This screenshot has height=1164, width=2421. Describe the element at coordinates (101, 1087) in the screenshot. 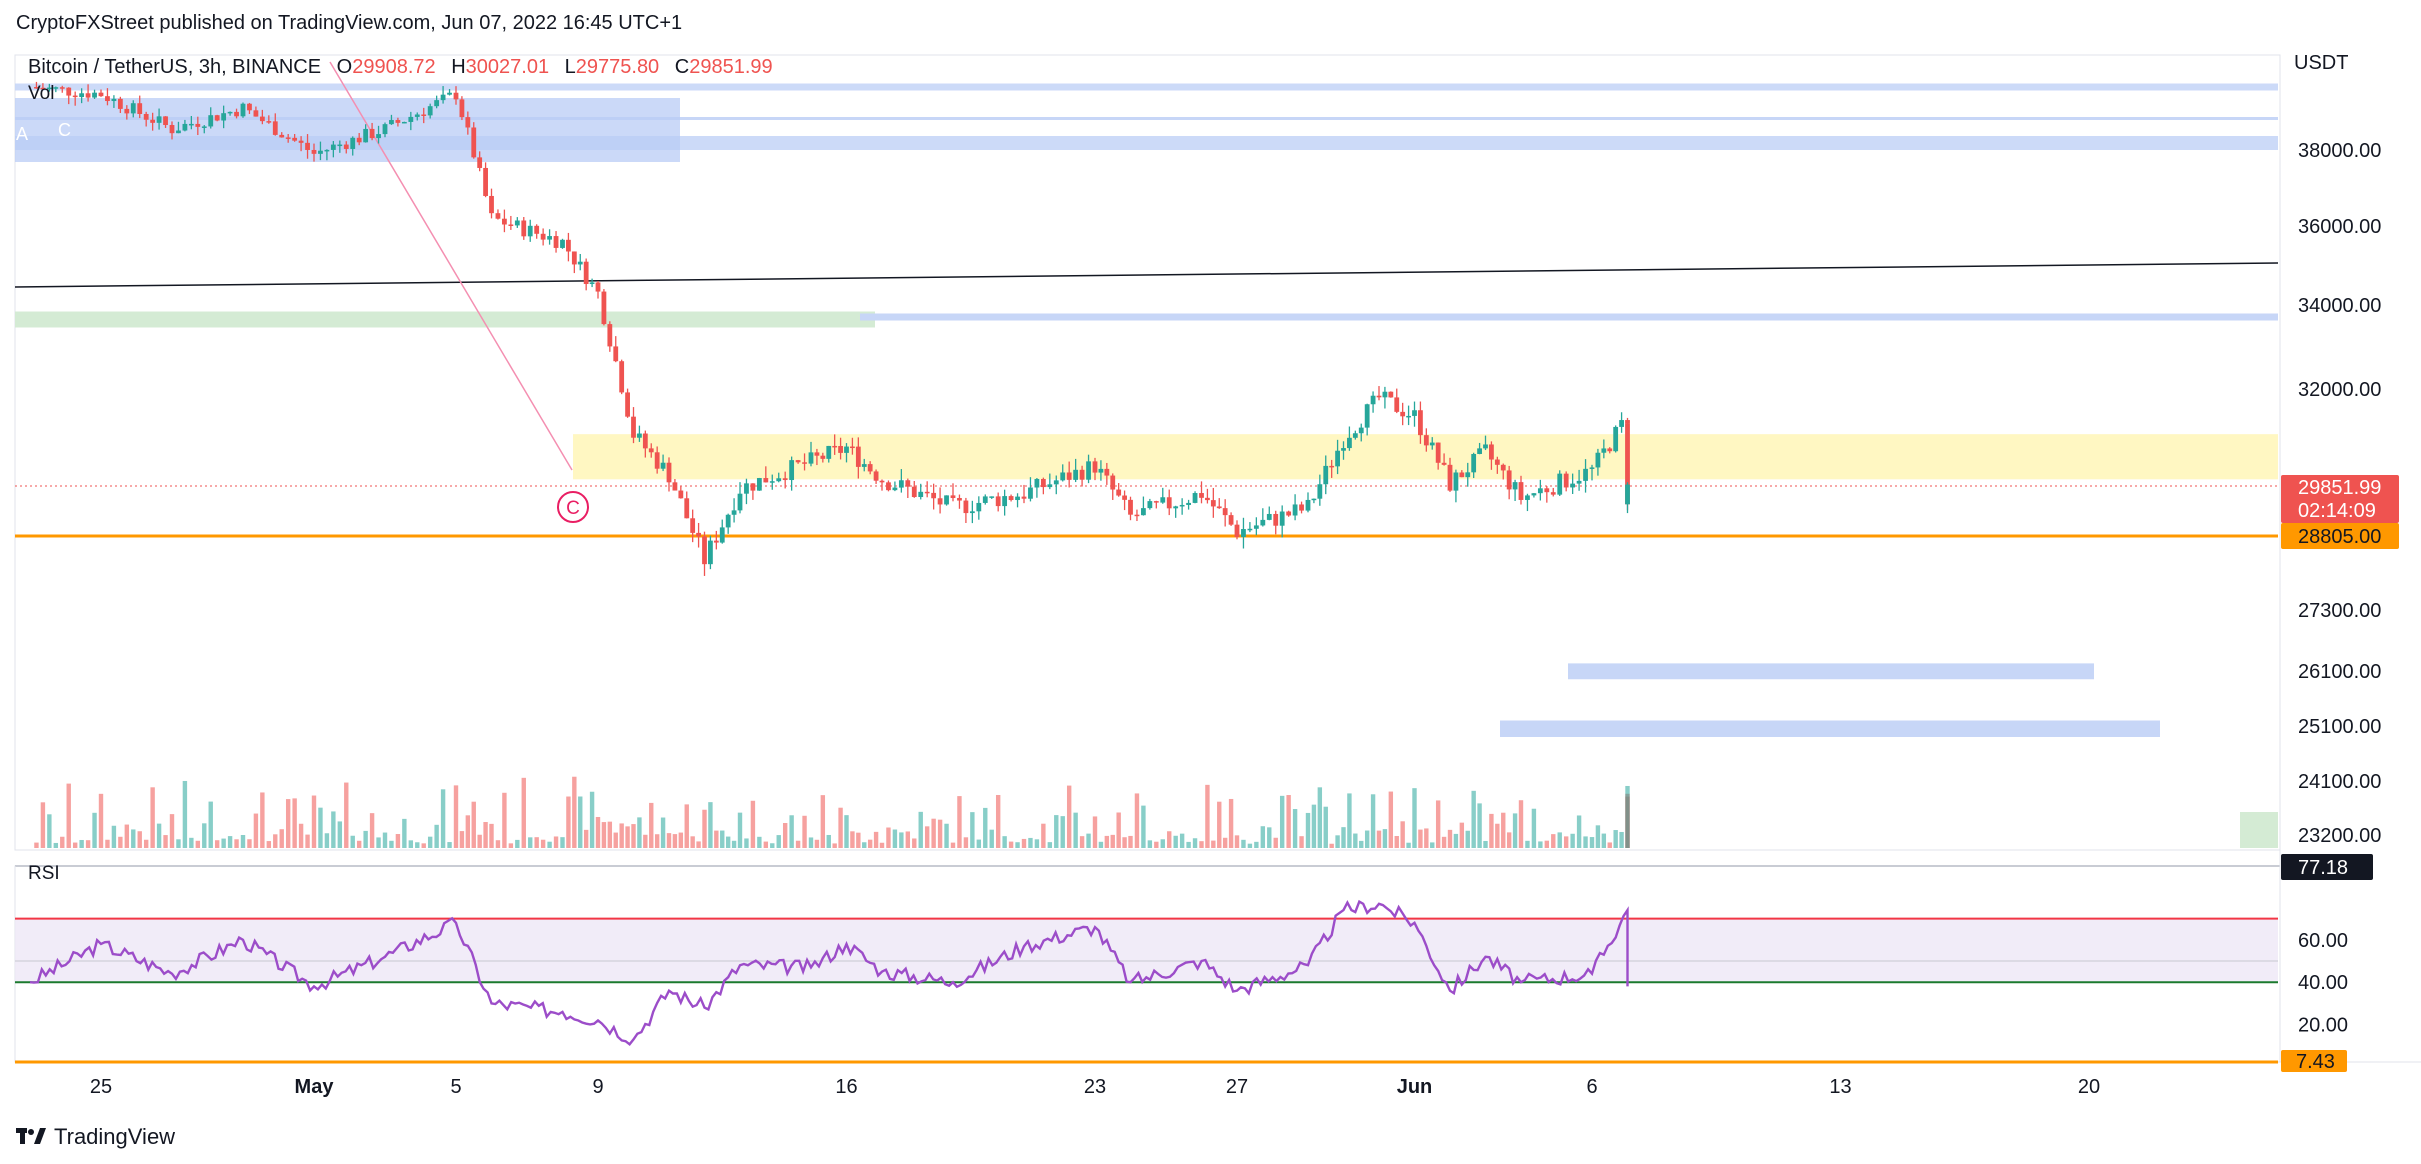

I see `time-tick-label: 25` at that location.